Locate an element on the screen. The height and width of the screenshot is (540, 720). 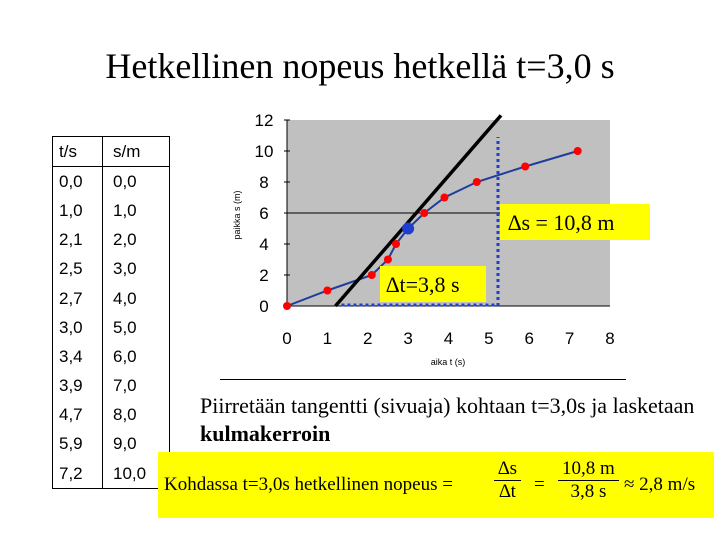
x-tick-label: 1 is located at coordinates (327, 338).